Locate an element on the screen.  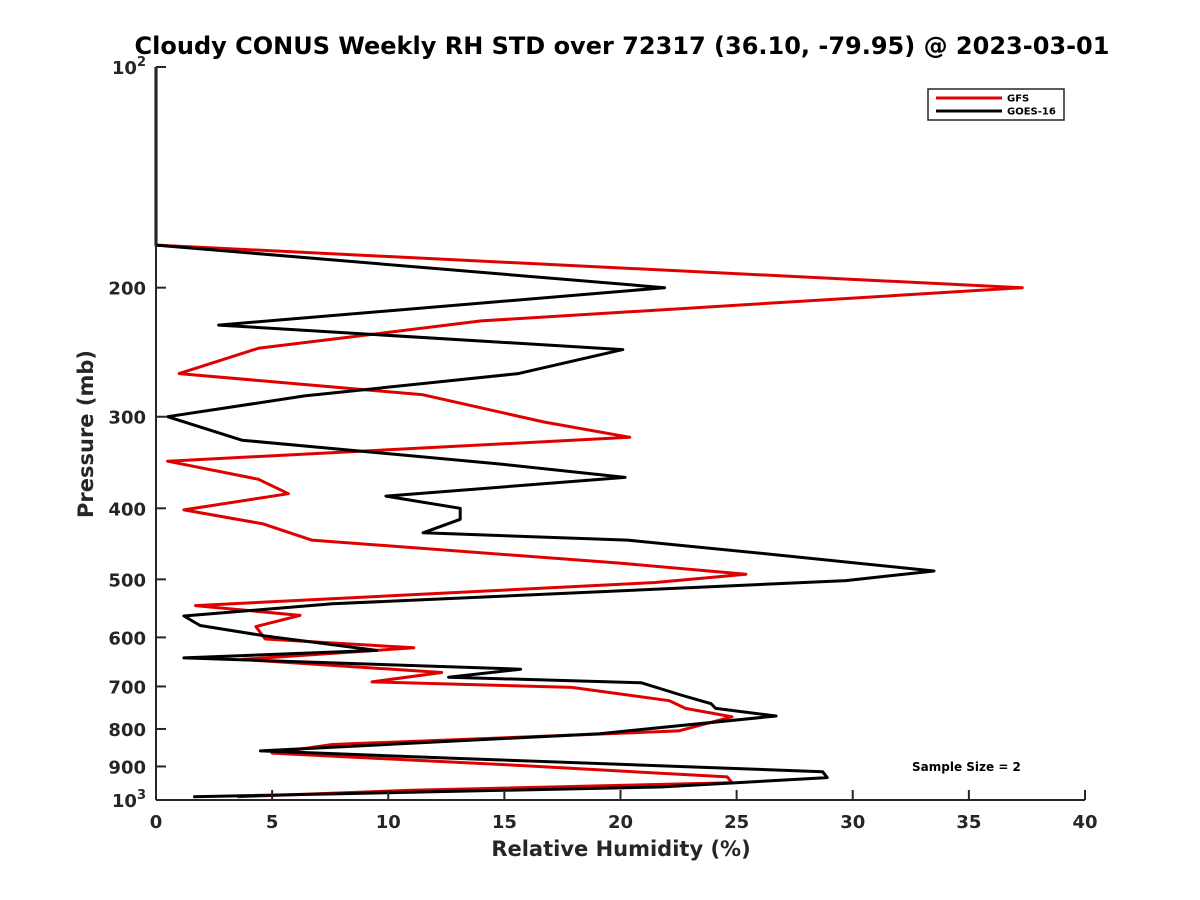
y-axis-label: Pressure (mb) is located at coordinates (86, 434).